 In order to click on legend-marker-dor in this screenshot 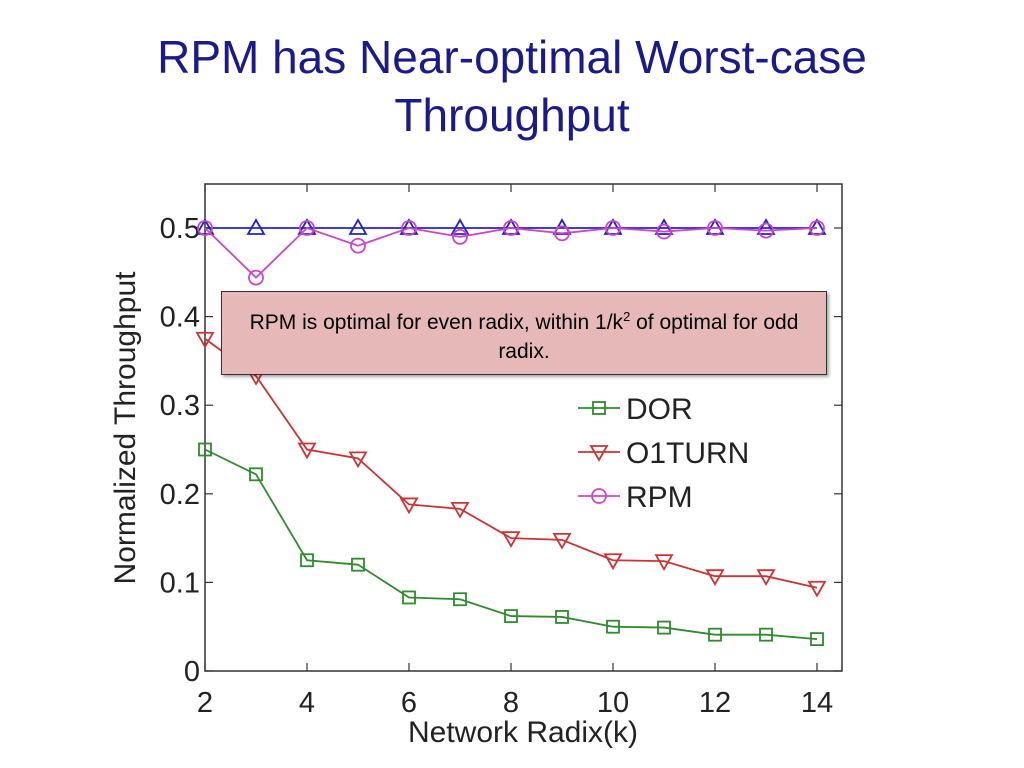, I will do `click(599, 408)`.